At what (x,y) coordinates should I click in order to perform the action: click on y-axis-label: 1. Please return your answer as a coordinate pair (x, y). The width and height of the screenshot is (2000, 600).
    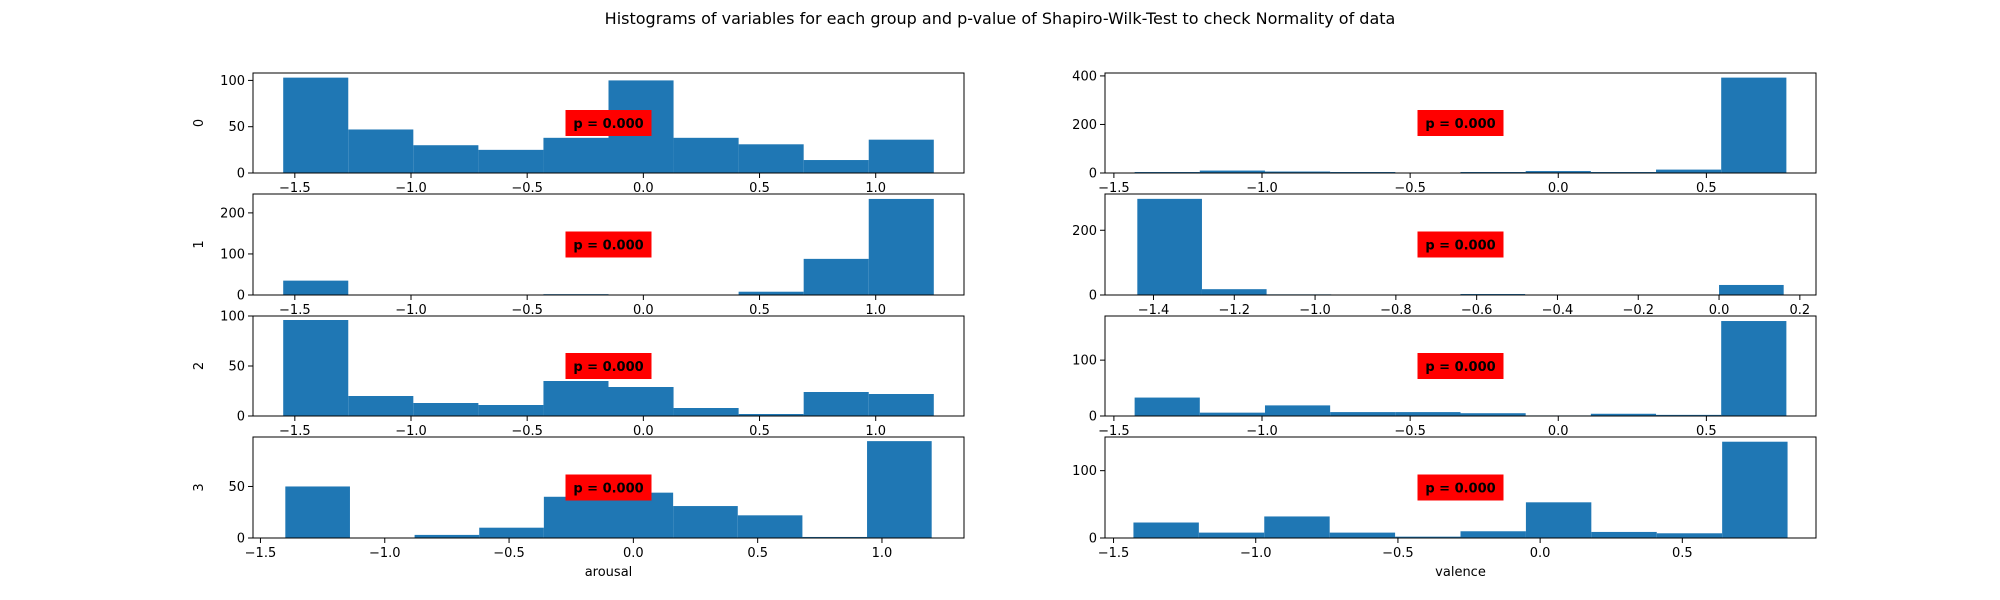
    Looking at the image, I should click on (199, 244).